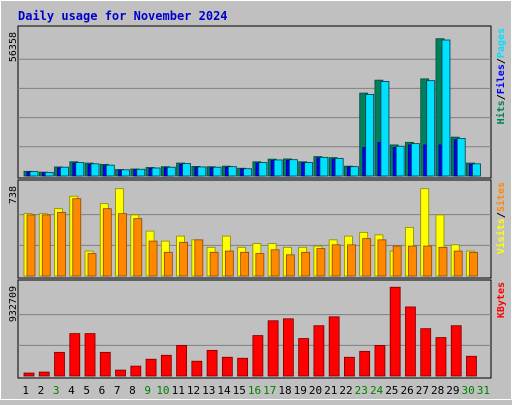 The image size is (512, 405). Describe the element at coordinates (437, 390) in the screenshot. I see `day-label-28: 28` at that location.